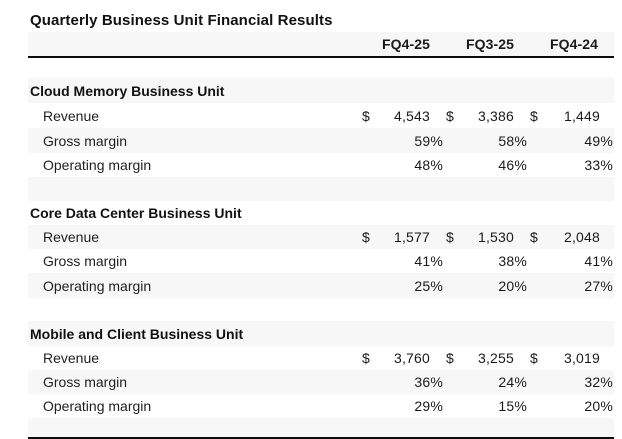 The height and width of the screenshot is (439, 622). Describe the element at coordinates (136, 213) in the screenshot. I see `section-title: Core Data Center Business Unit` at that location.